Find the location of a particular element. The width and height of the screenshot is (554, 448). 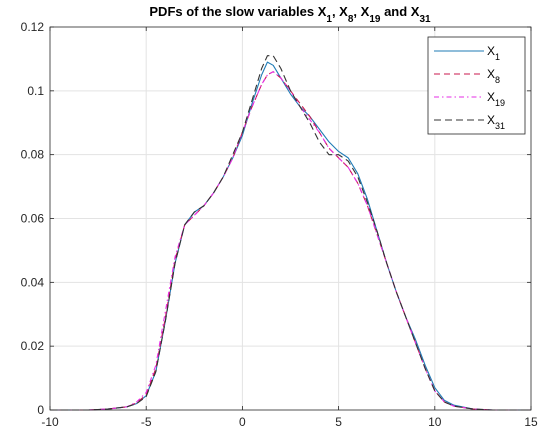

legend-label: X8 is located at coordinates (493, 76).